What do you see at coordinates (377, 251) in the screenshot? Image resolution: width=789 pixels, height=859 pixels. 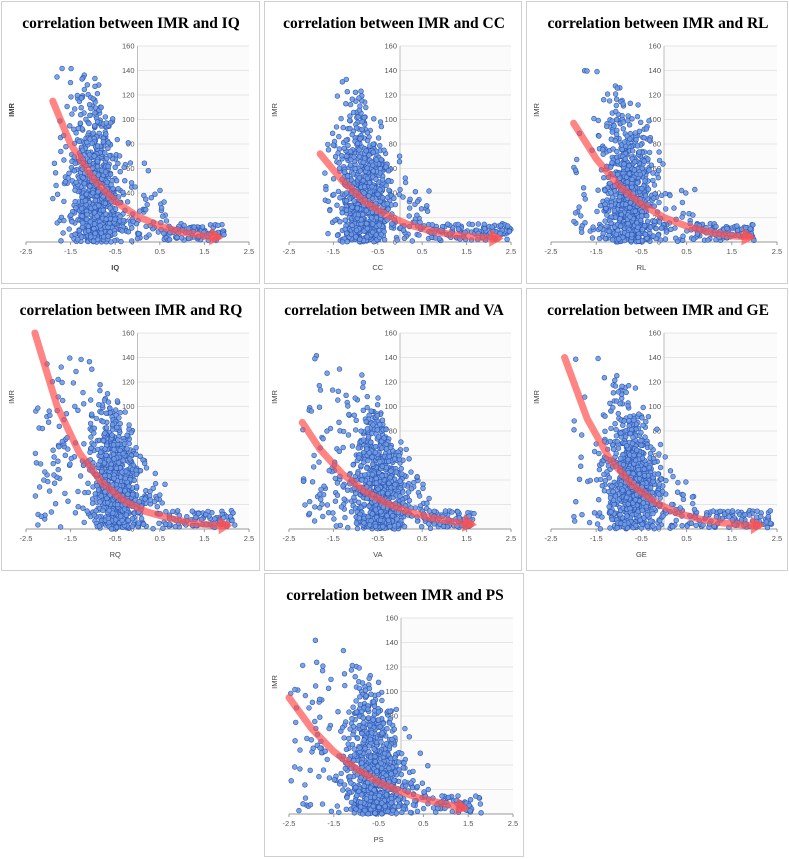 I see `x-tick-label: -0.5` at bounding box center [377, 251].